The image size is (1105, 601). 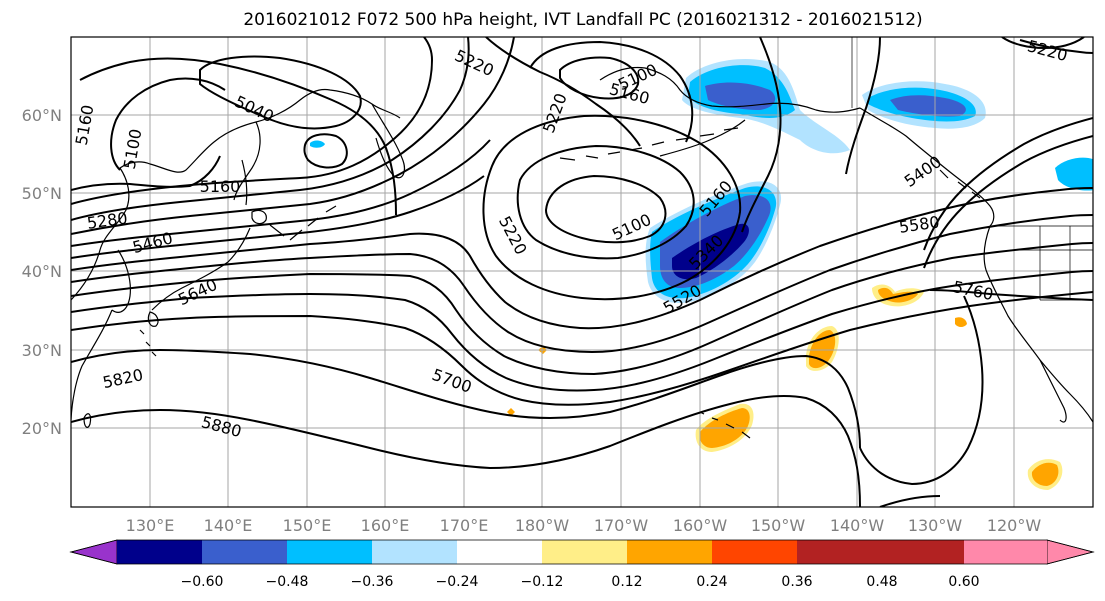 I want to click on colorbar-tick: 0.60, so click(x=963, y=582).